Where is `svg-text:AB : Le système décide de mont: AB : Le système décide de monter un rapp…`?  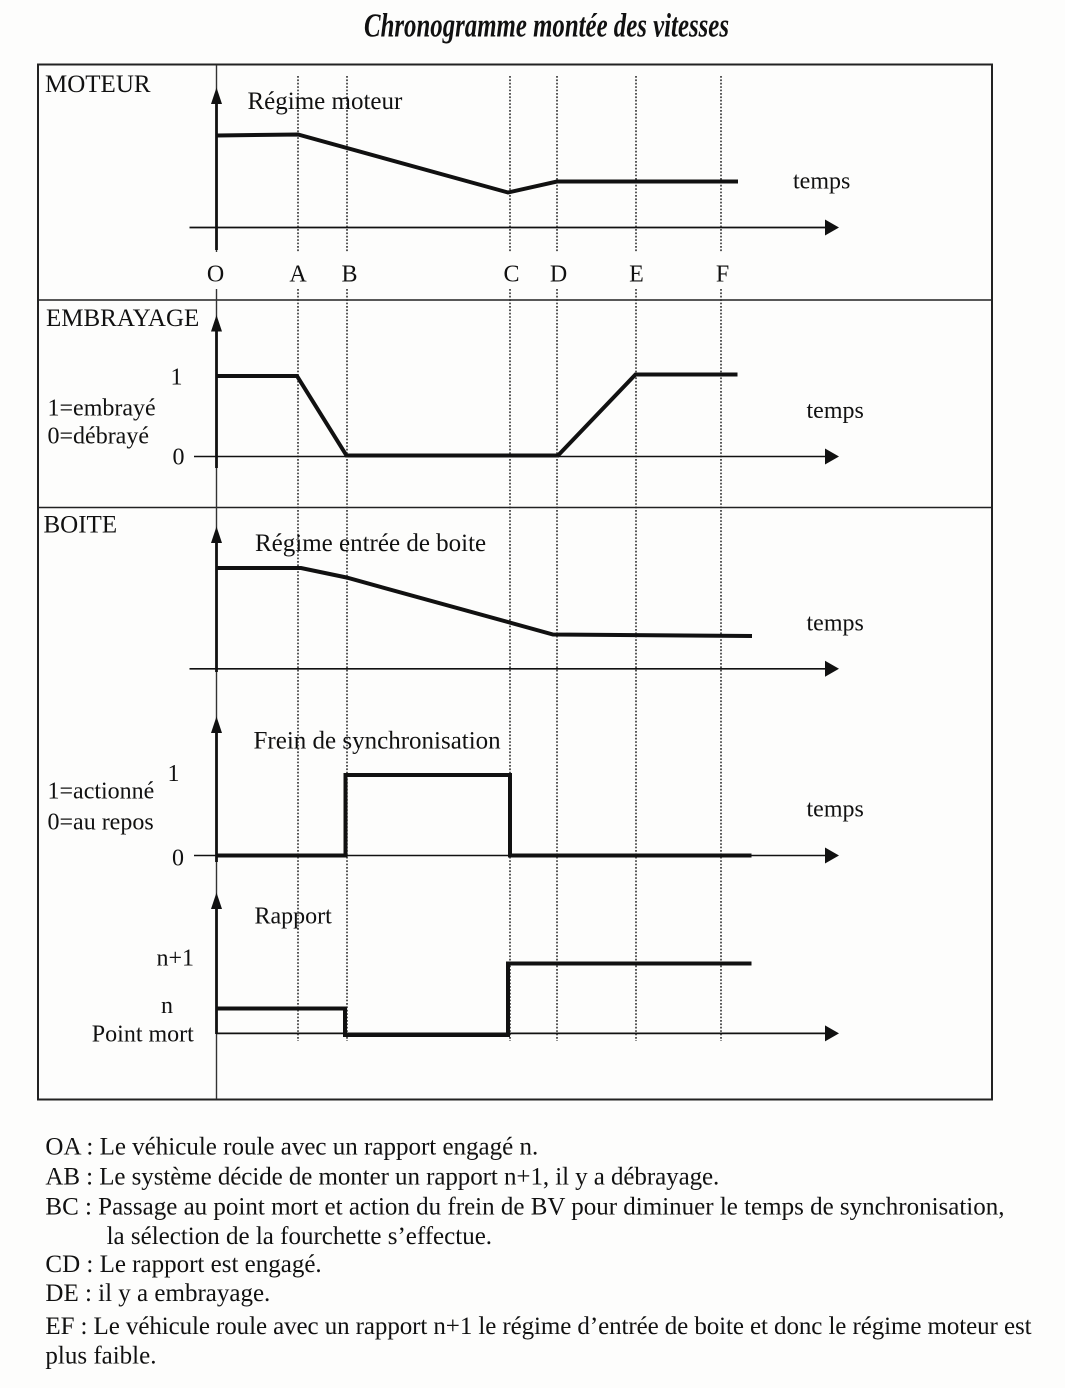 svg-text:AB : Le système décide de mont: AB : Le système décide de monter un rapp… is located at coordinates (382, 1177).